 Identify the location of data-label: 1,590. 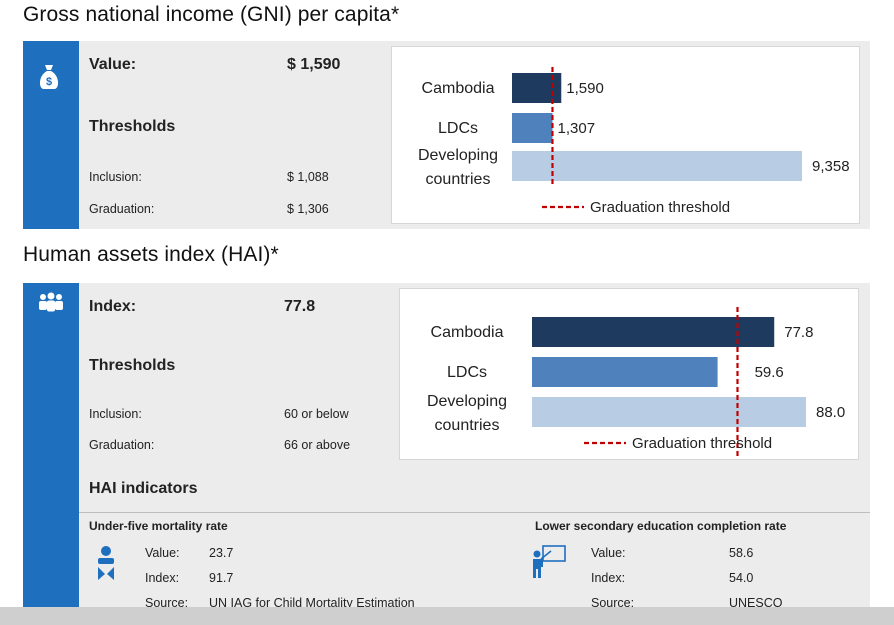
(585, 88).